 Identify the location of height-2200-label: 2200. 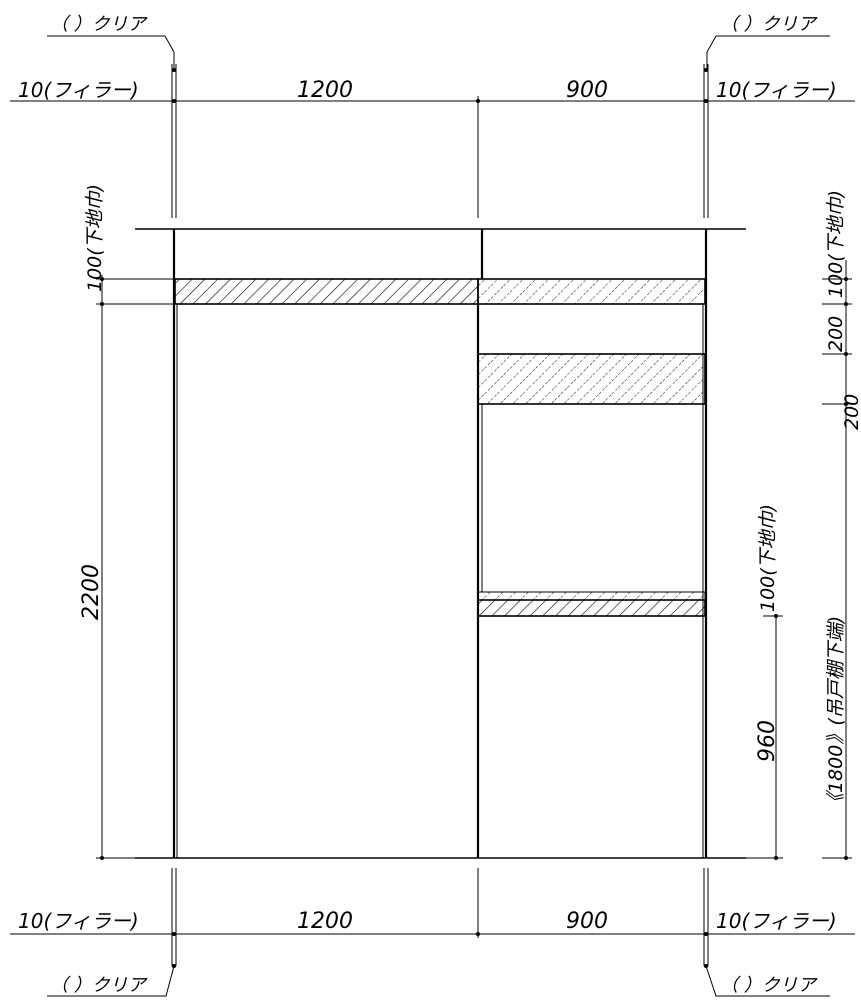
(91, 592).